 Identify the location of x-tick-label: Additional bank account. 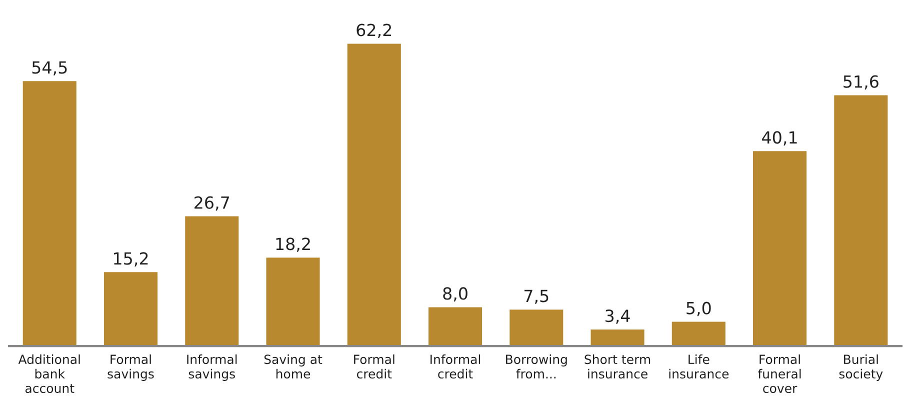
(49, 374).